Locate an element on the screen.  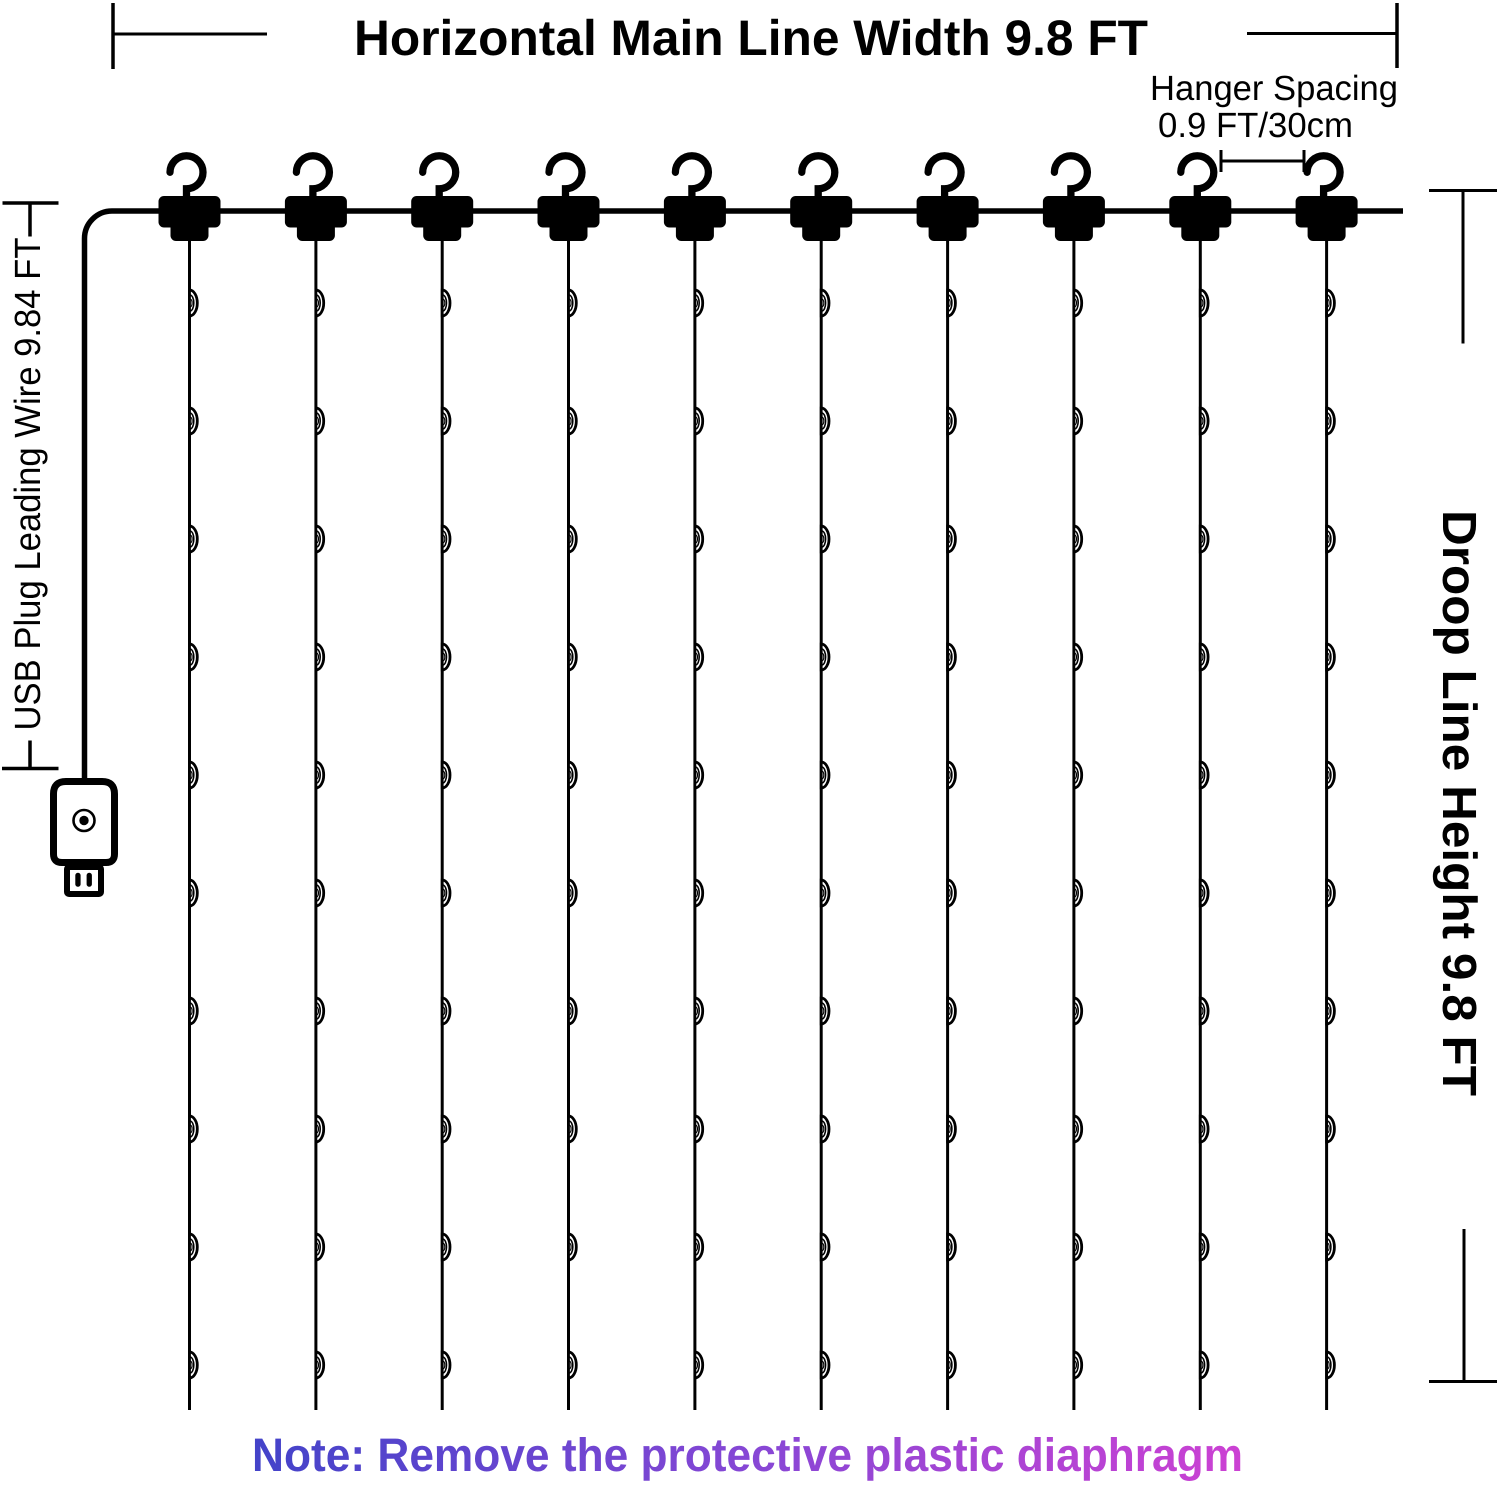
svg-text: 0.9 FT/30cm is located at coordinates (1255, 125).